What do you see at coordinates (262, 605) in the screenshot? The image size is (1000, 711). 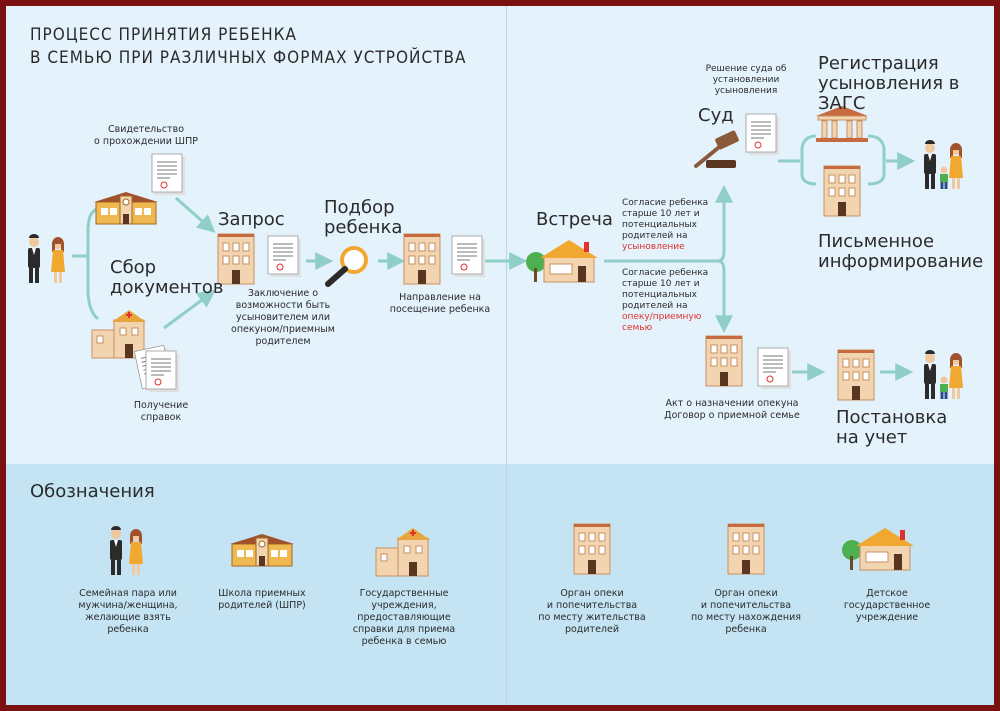 I see `legend-school-line-2: родителей (ШПР)` at bounding box center [262, 605].